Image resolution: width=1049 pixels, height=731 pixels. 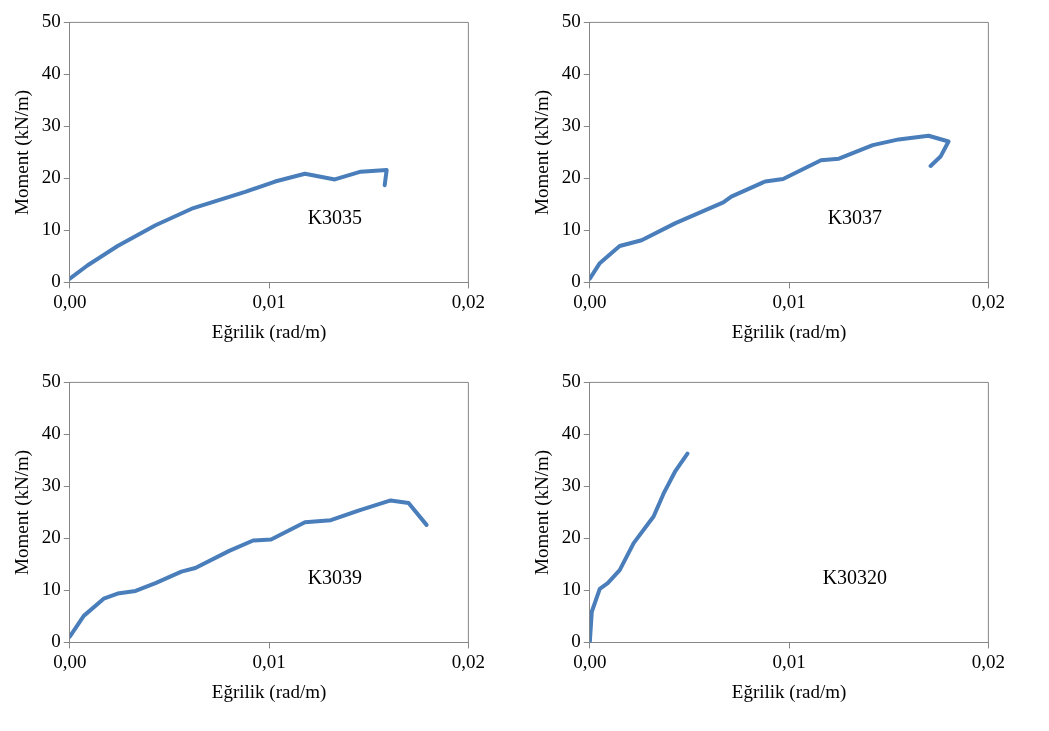 I want to click on annotation: K3037, so click(x=855, y=217).